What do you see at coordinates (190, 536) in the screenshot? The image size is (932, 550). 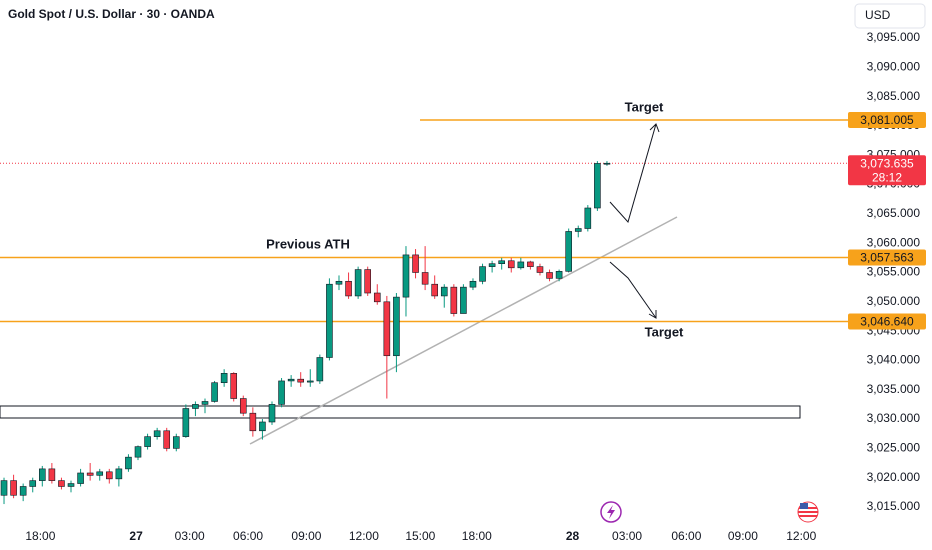 I see `x-tick-label: 03:00` at bounding box center [190, 536].